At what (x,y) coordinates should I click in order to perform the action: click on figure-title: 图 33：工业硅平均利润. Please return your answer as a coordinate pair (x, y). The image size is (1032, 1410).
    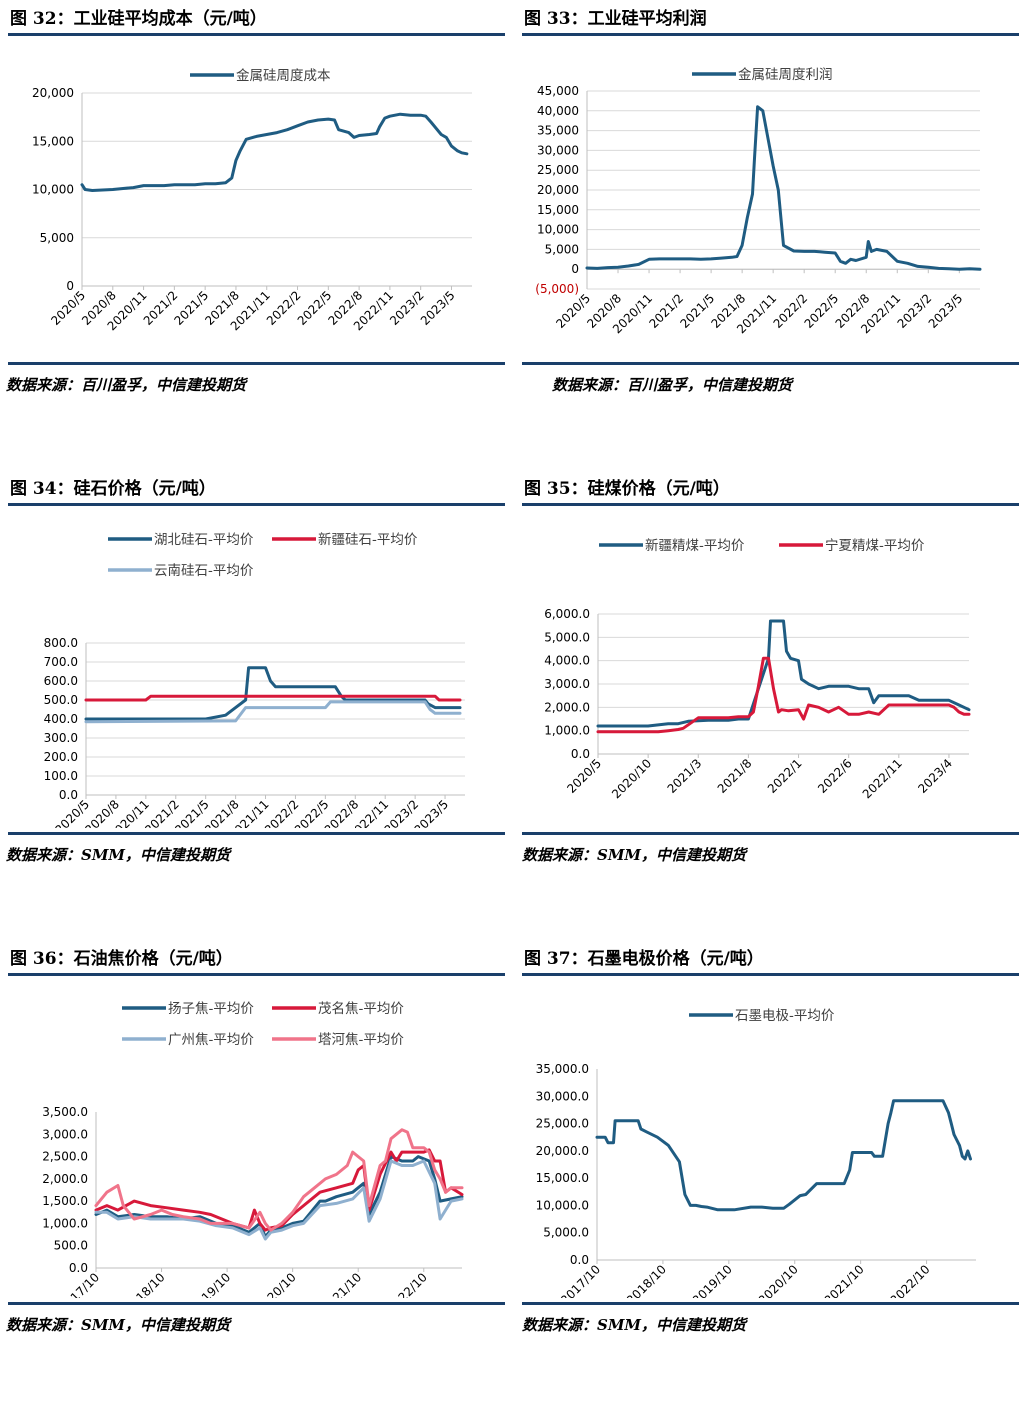
    Looking at the image, I should click on (615, 19).